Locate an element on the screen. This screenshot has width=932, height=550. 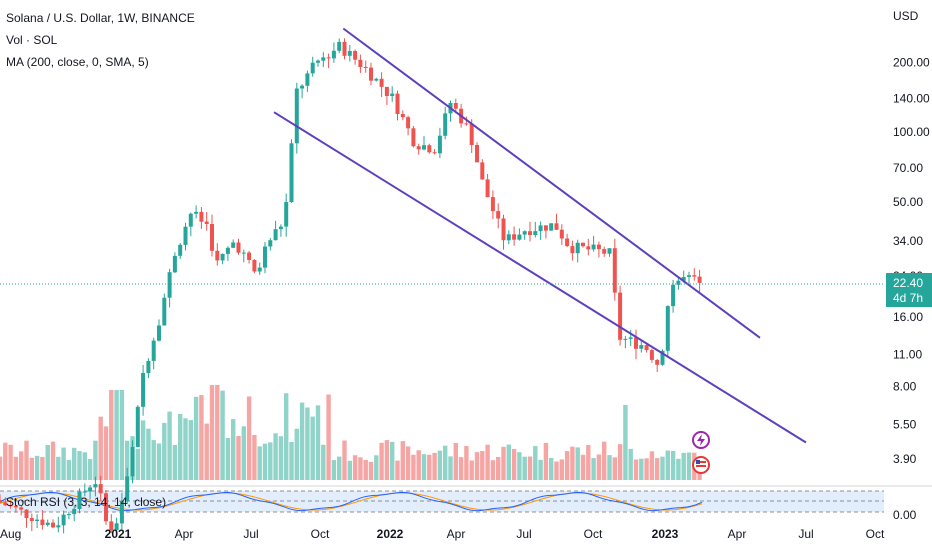
symbol-title: Solana / U.S. Dollar, 1W, BINANCE is located at coordinates (100, 18).